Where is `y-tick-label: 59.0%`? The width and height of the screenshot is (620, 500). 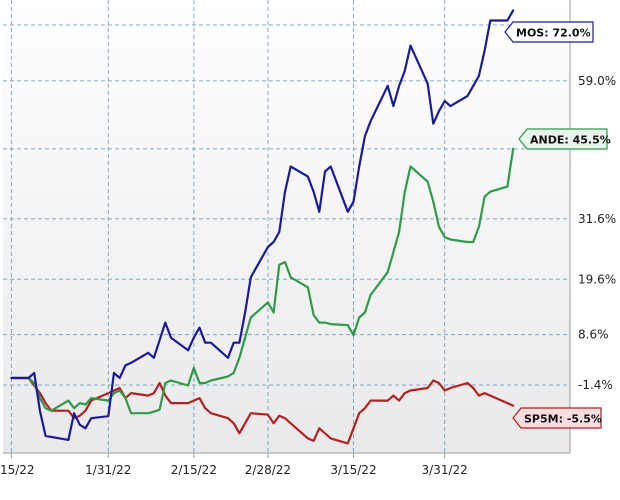 y-tick-label: 59.0% is located at coordinates (597, 81).